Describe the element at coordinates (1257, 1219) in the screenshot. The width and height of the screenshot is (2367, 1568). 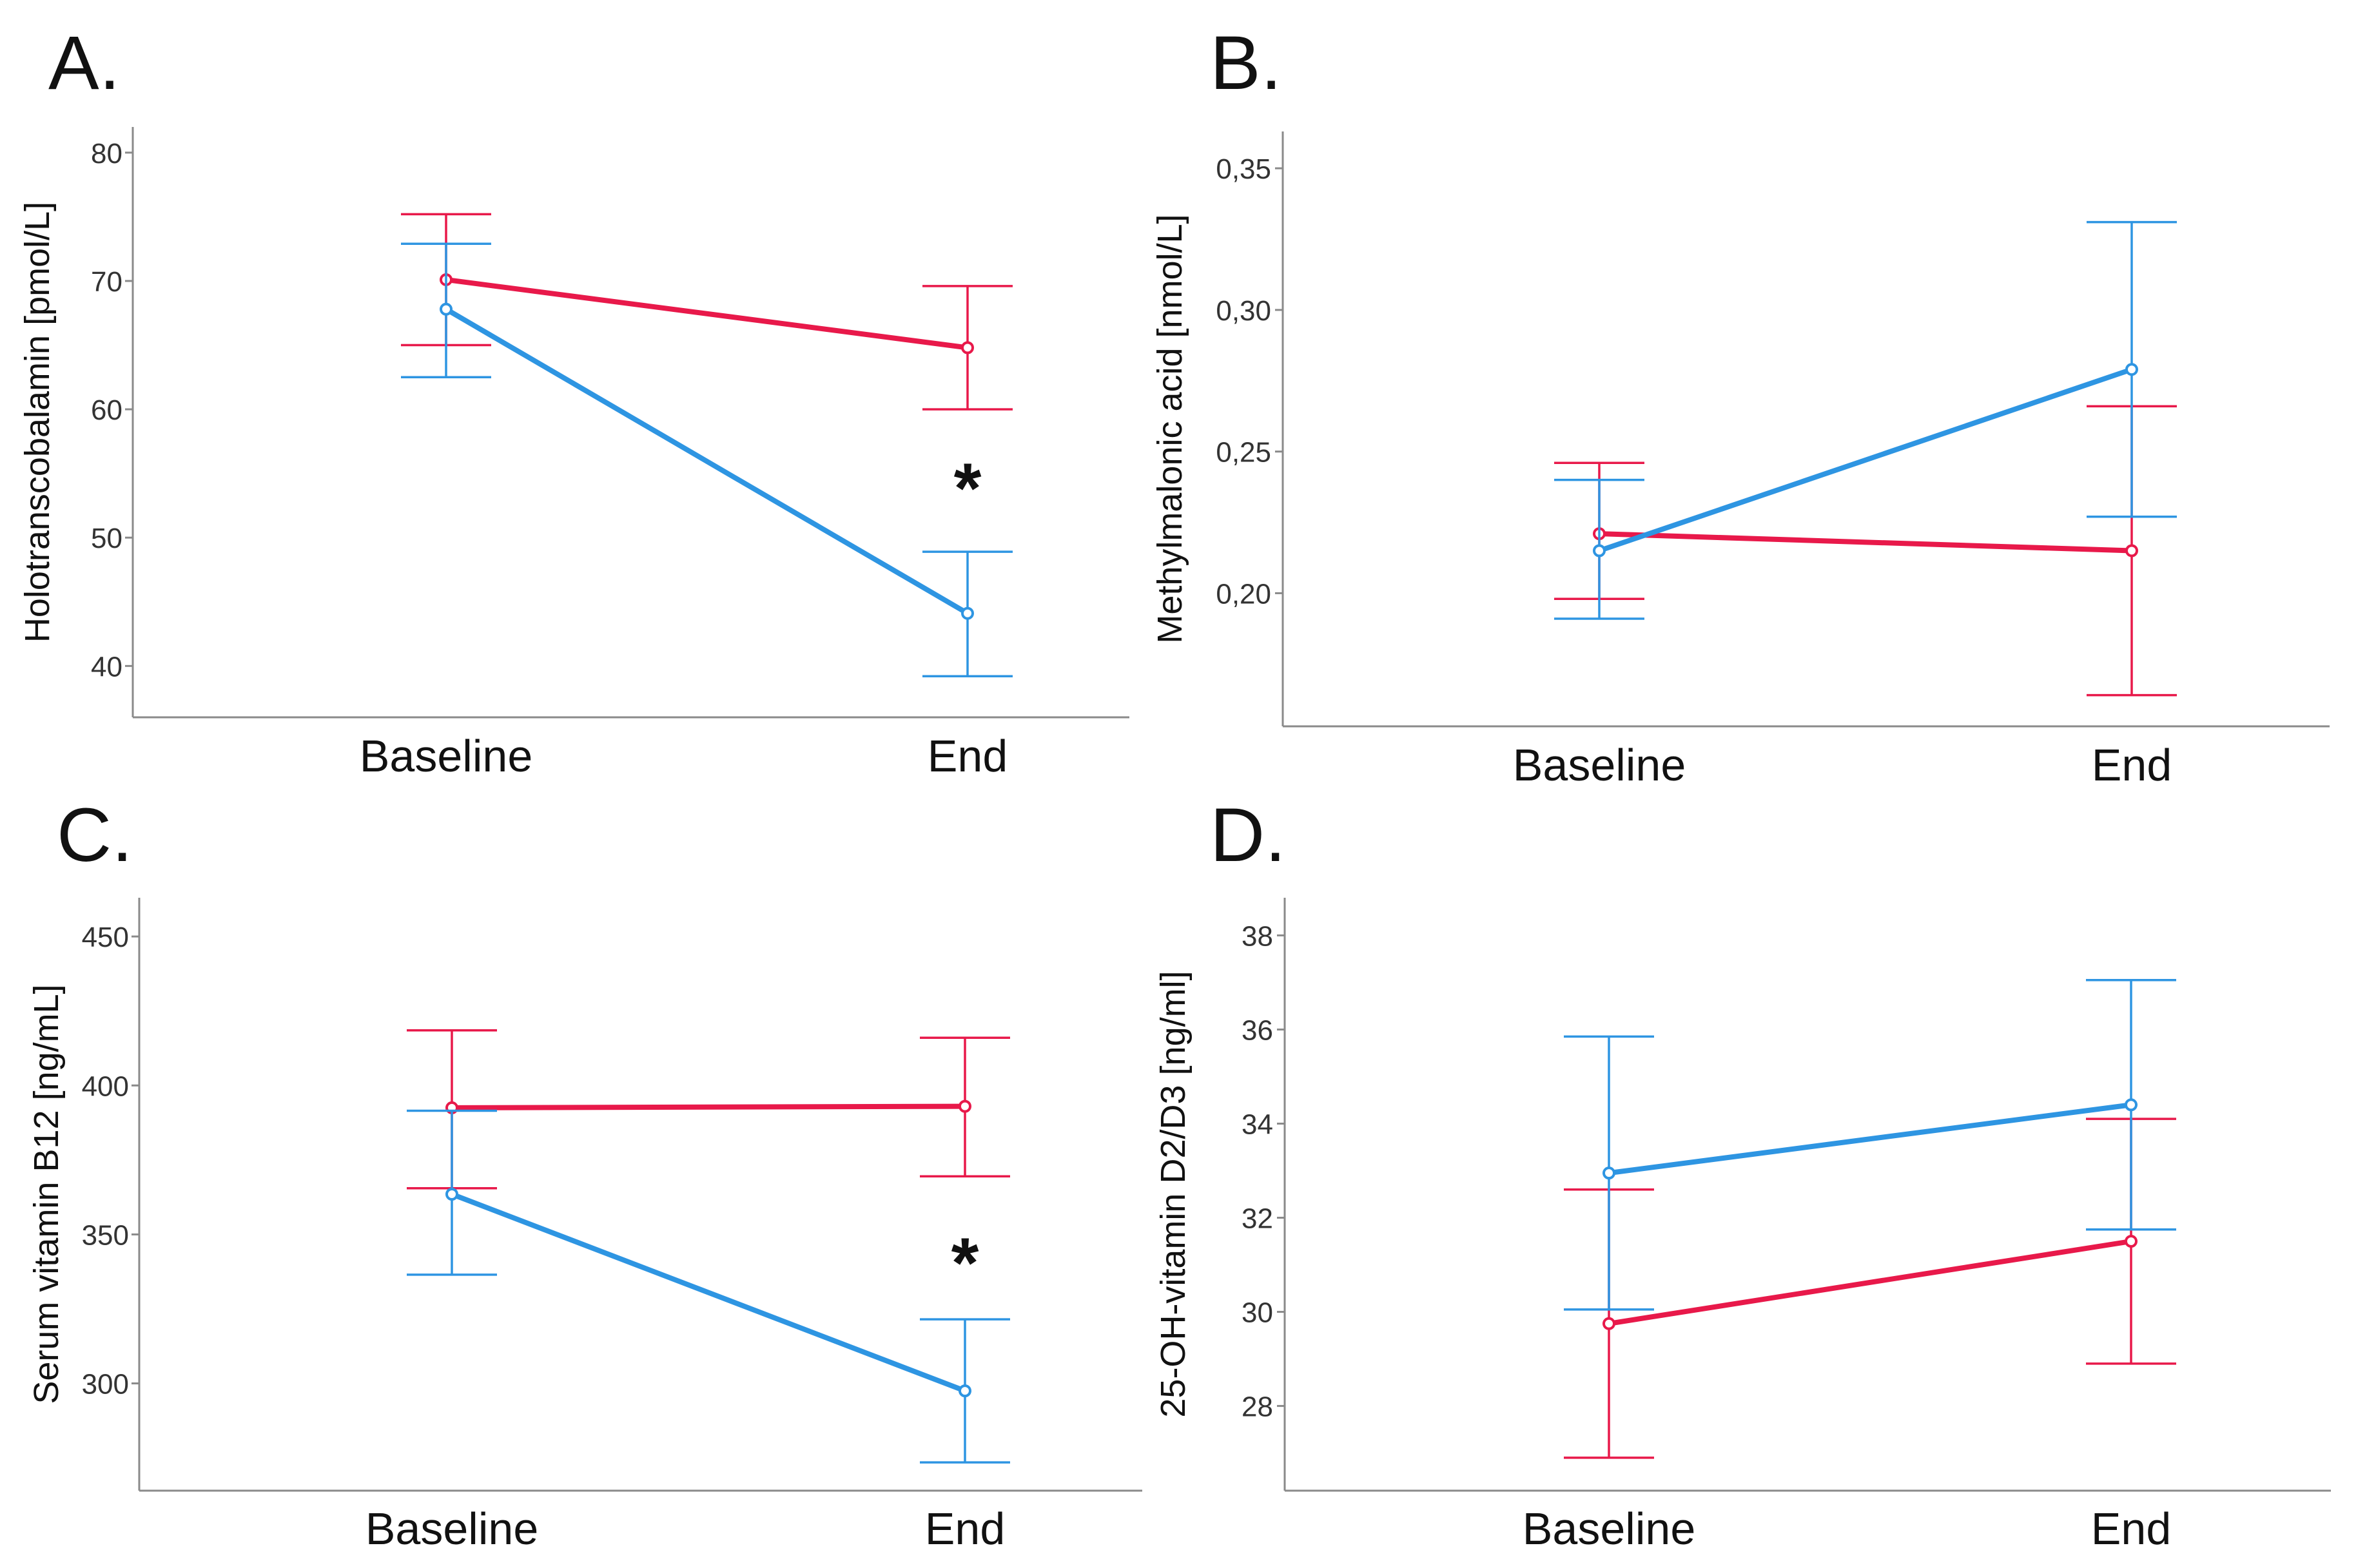
I see `y-tick-label: 32` at that location.